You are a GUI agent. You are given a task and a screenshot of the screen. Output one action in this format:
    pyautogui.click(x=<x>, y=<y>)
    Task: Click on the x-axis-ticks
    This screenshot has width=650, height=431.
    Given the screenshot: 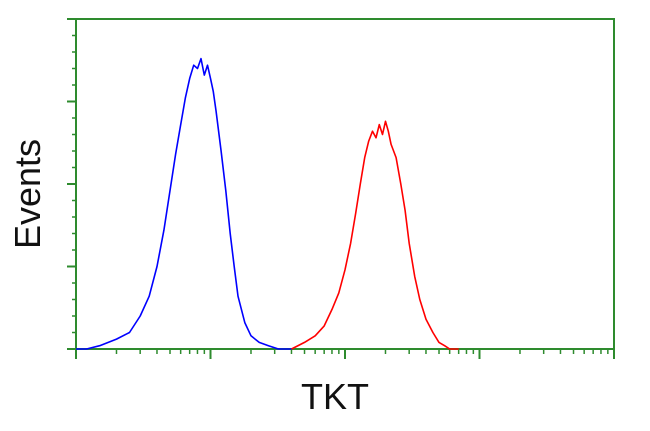 What is the action you would take?
    pyautogui.click(x=345, y=354)
    